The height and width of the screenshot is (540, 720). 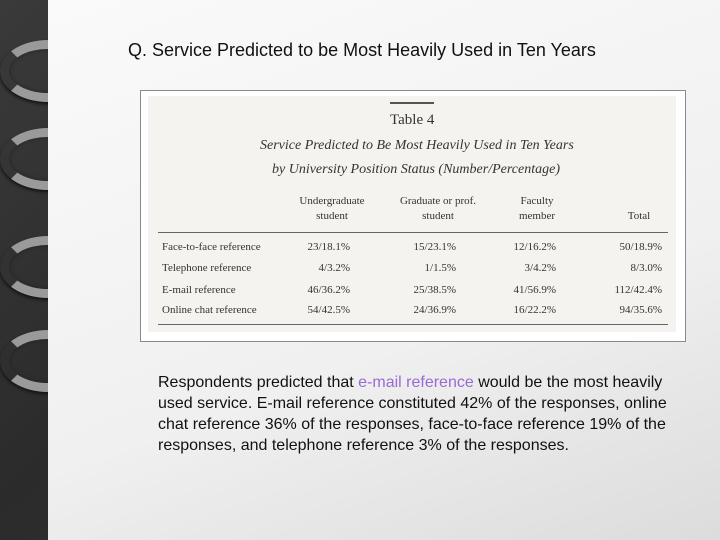 I want to click on col-header-undergraduate: Undergraduate student, so click(x=332, y=208).